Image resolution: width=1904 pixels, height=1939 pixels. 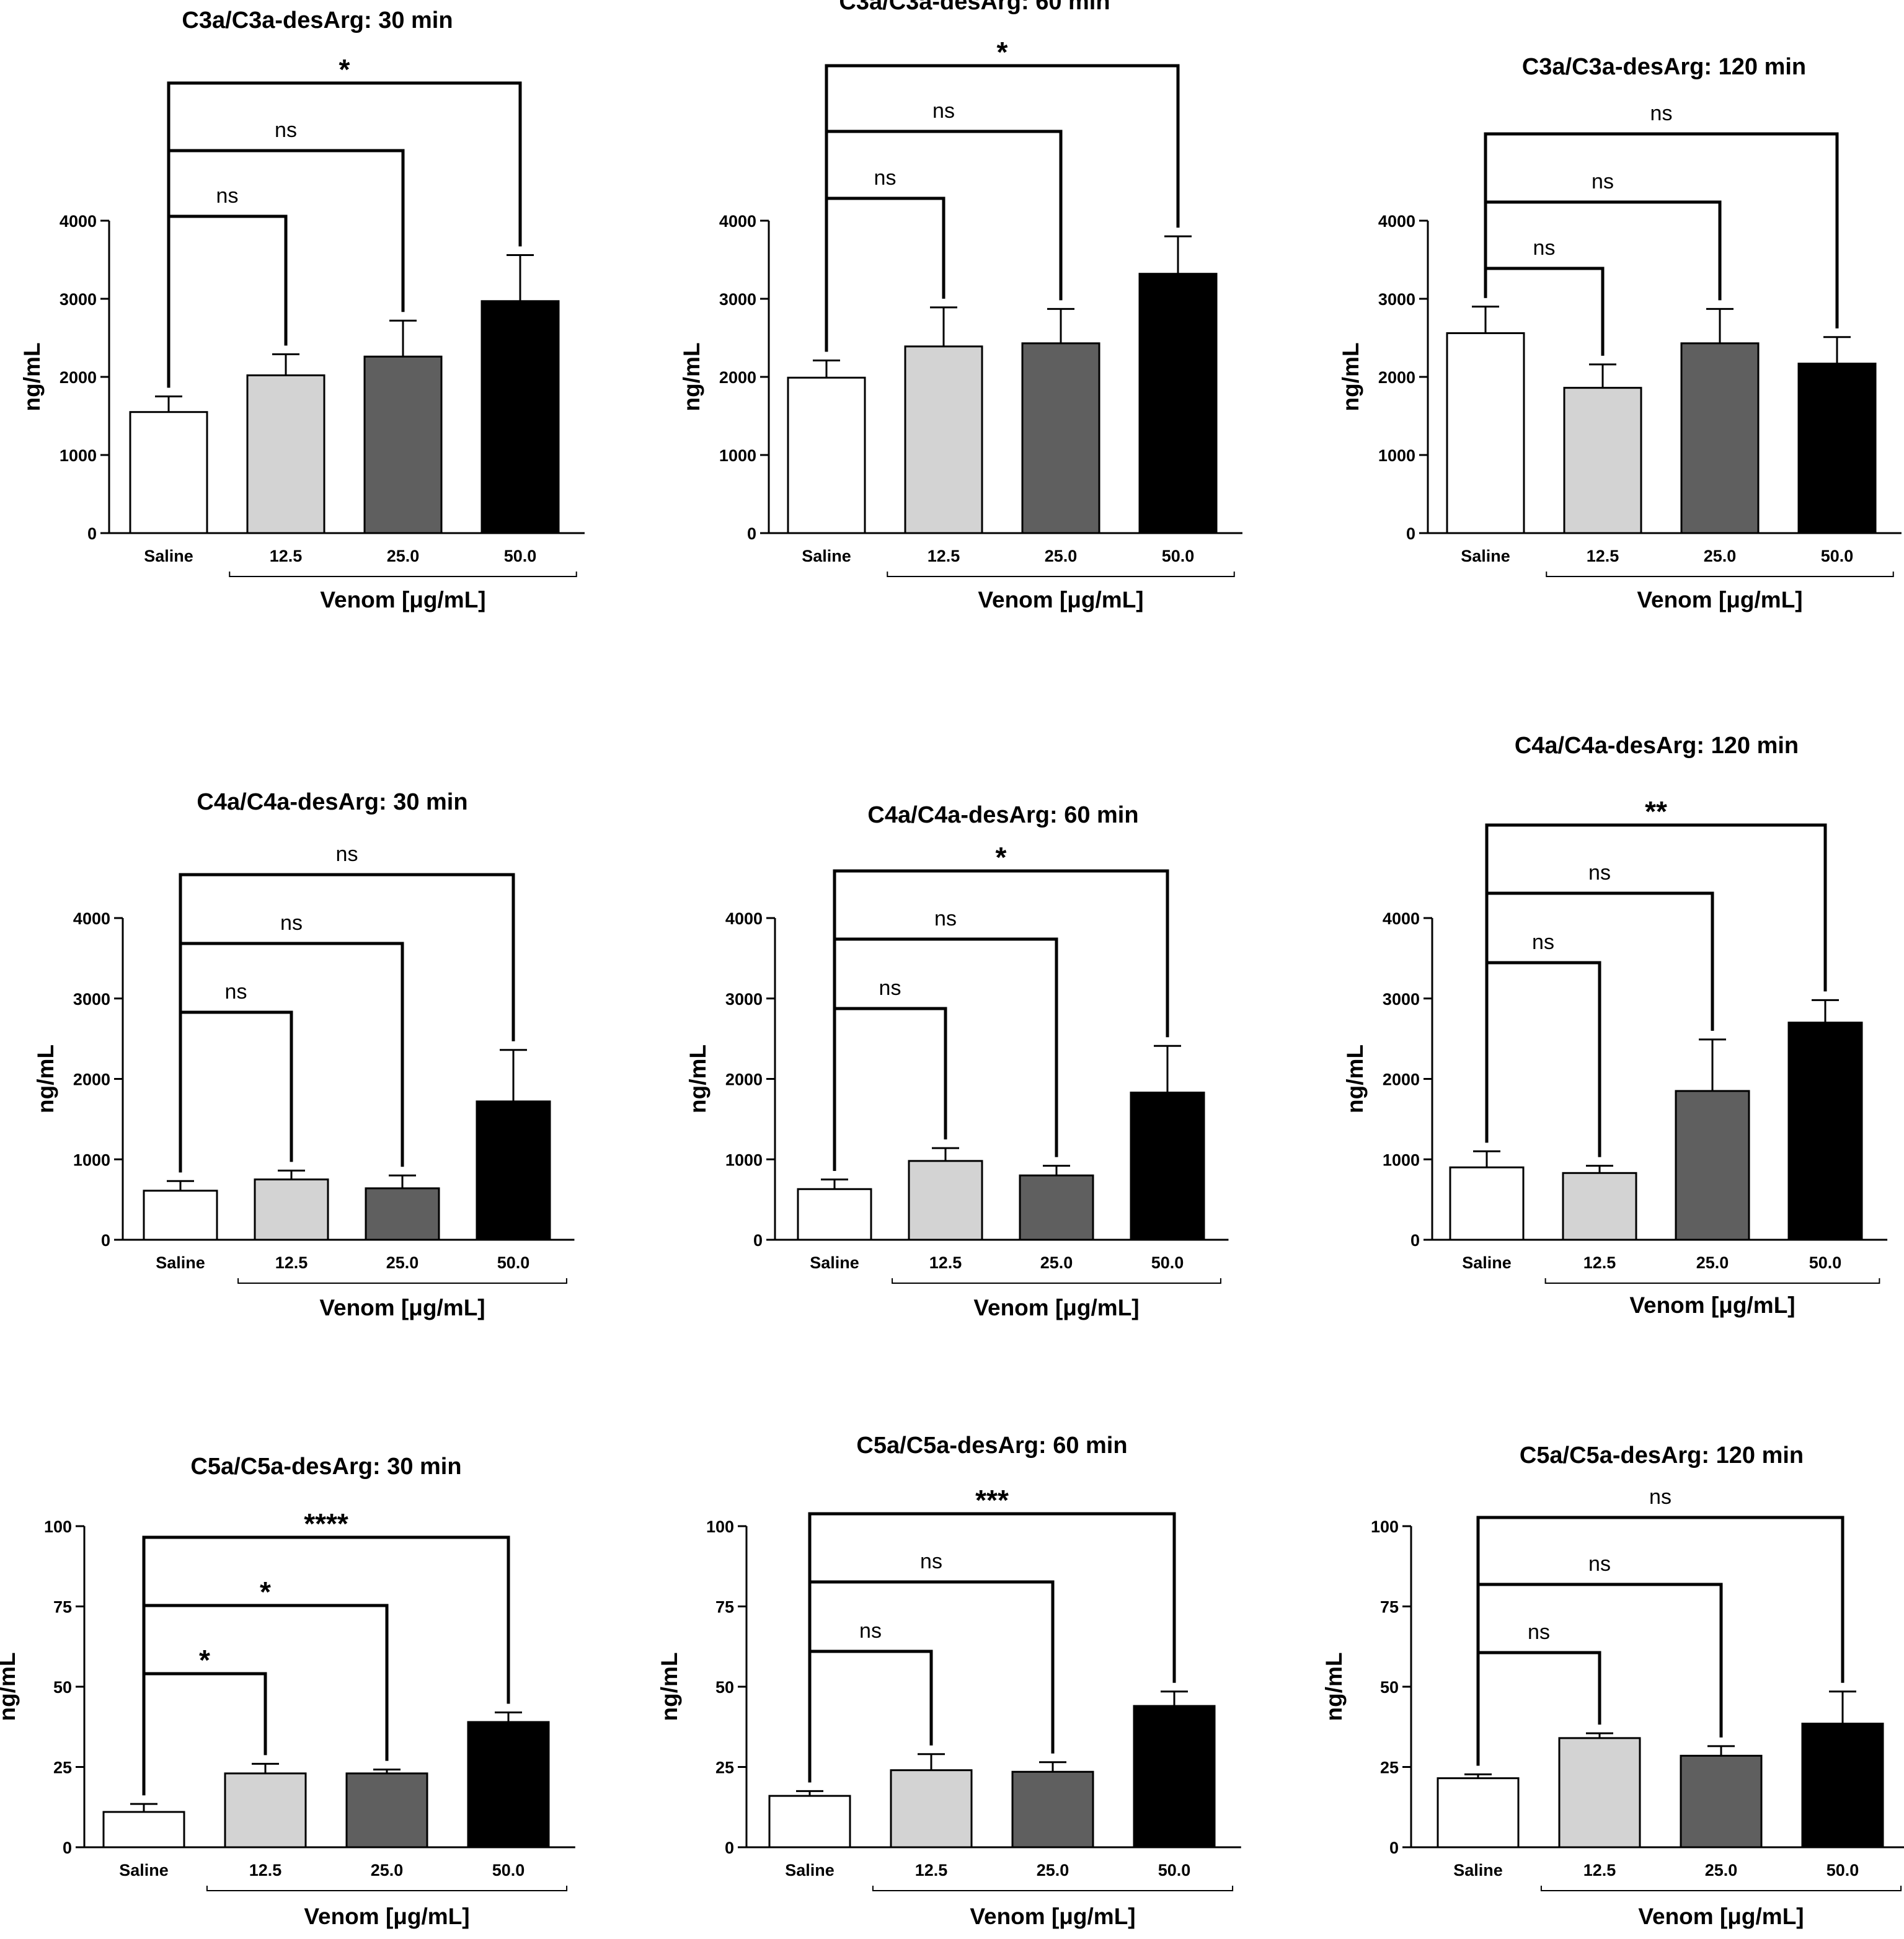 What do you see at coordinates (1003, 815) in the screenshot?
I see `chart-title: C4a/C4a-desArg: 60 min` at bounding box center [1003, 815].